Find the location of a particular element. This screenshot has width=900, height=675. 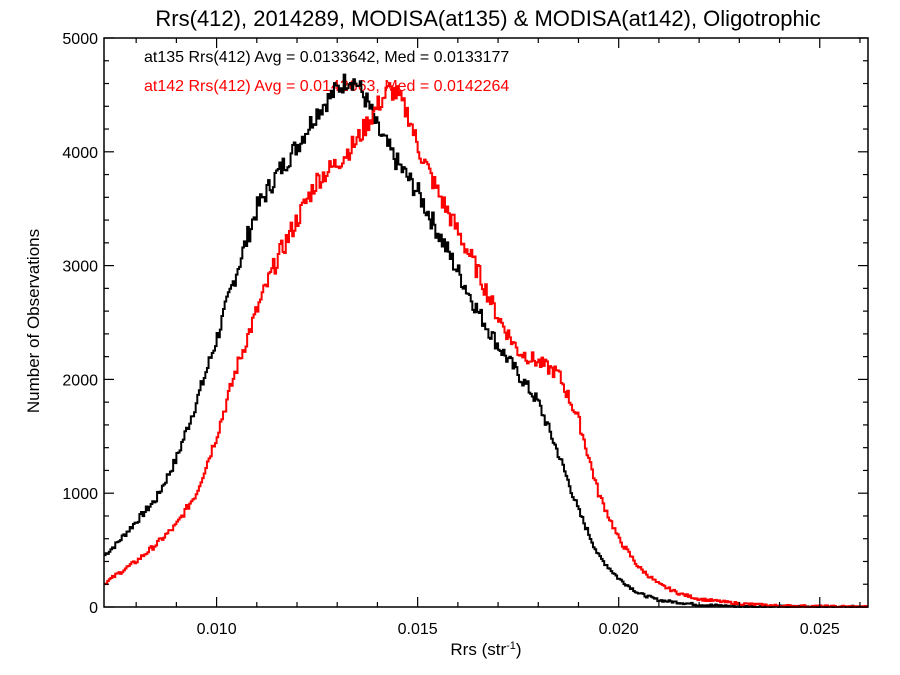

y-tick-label: 3000 is located at coordinates (80, 267).